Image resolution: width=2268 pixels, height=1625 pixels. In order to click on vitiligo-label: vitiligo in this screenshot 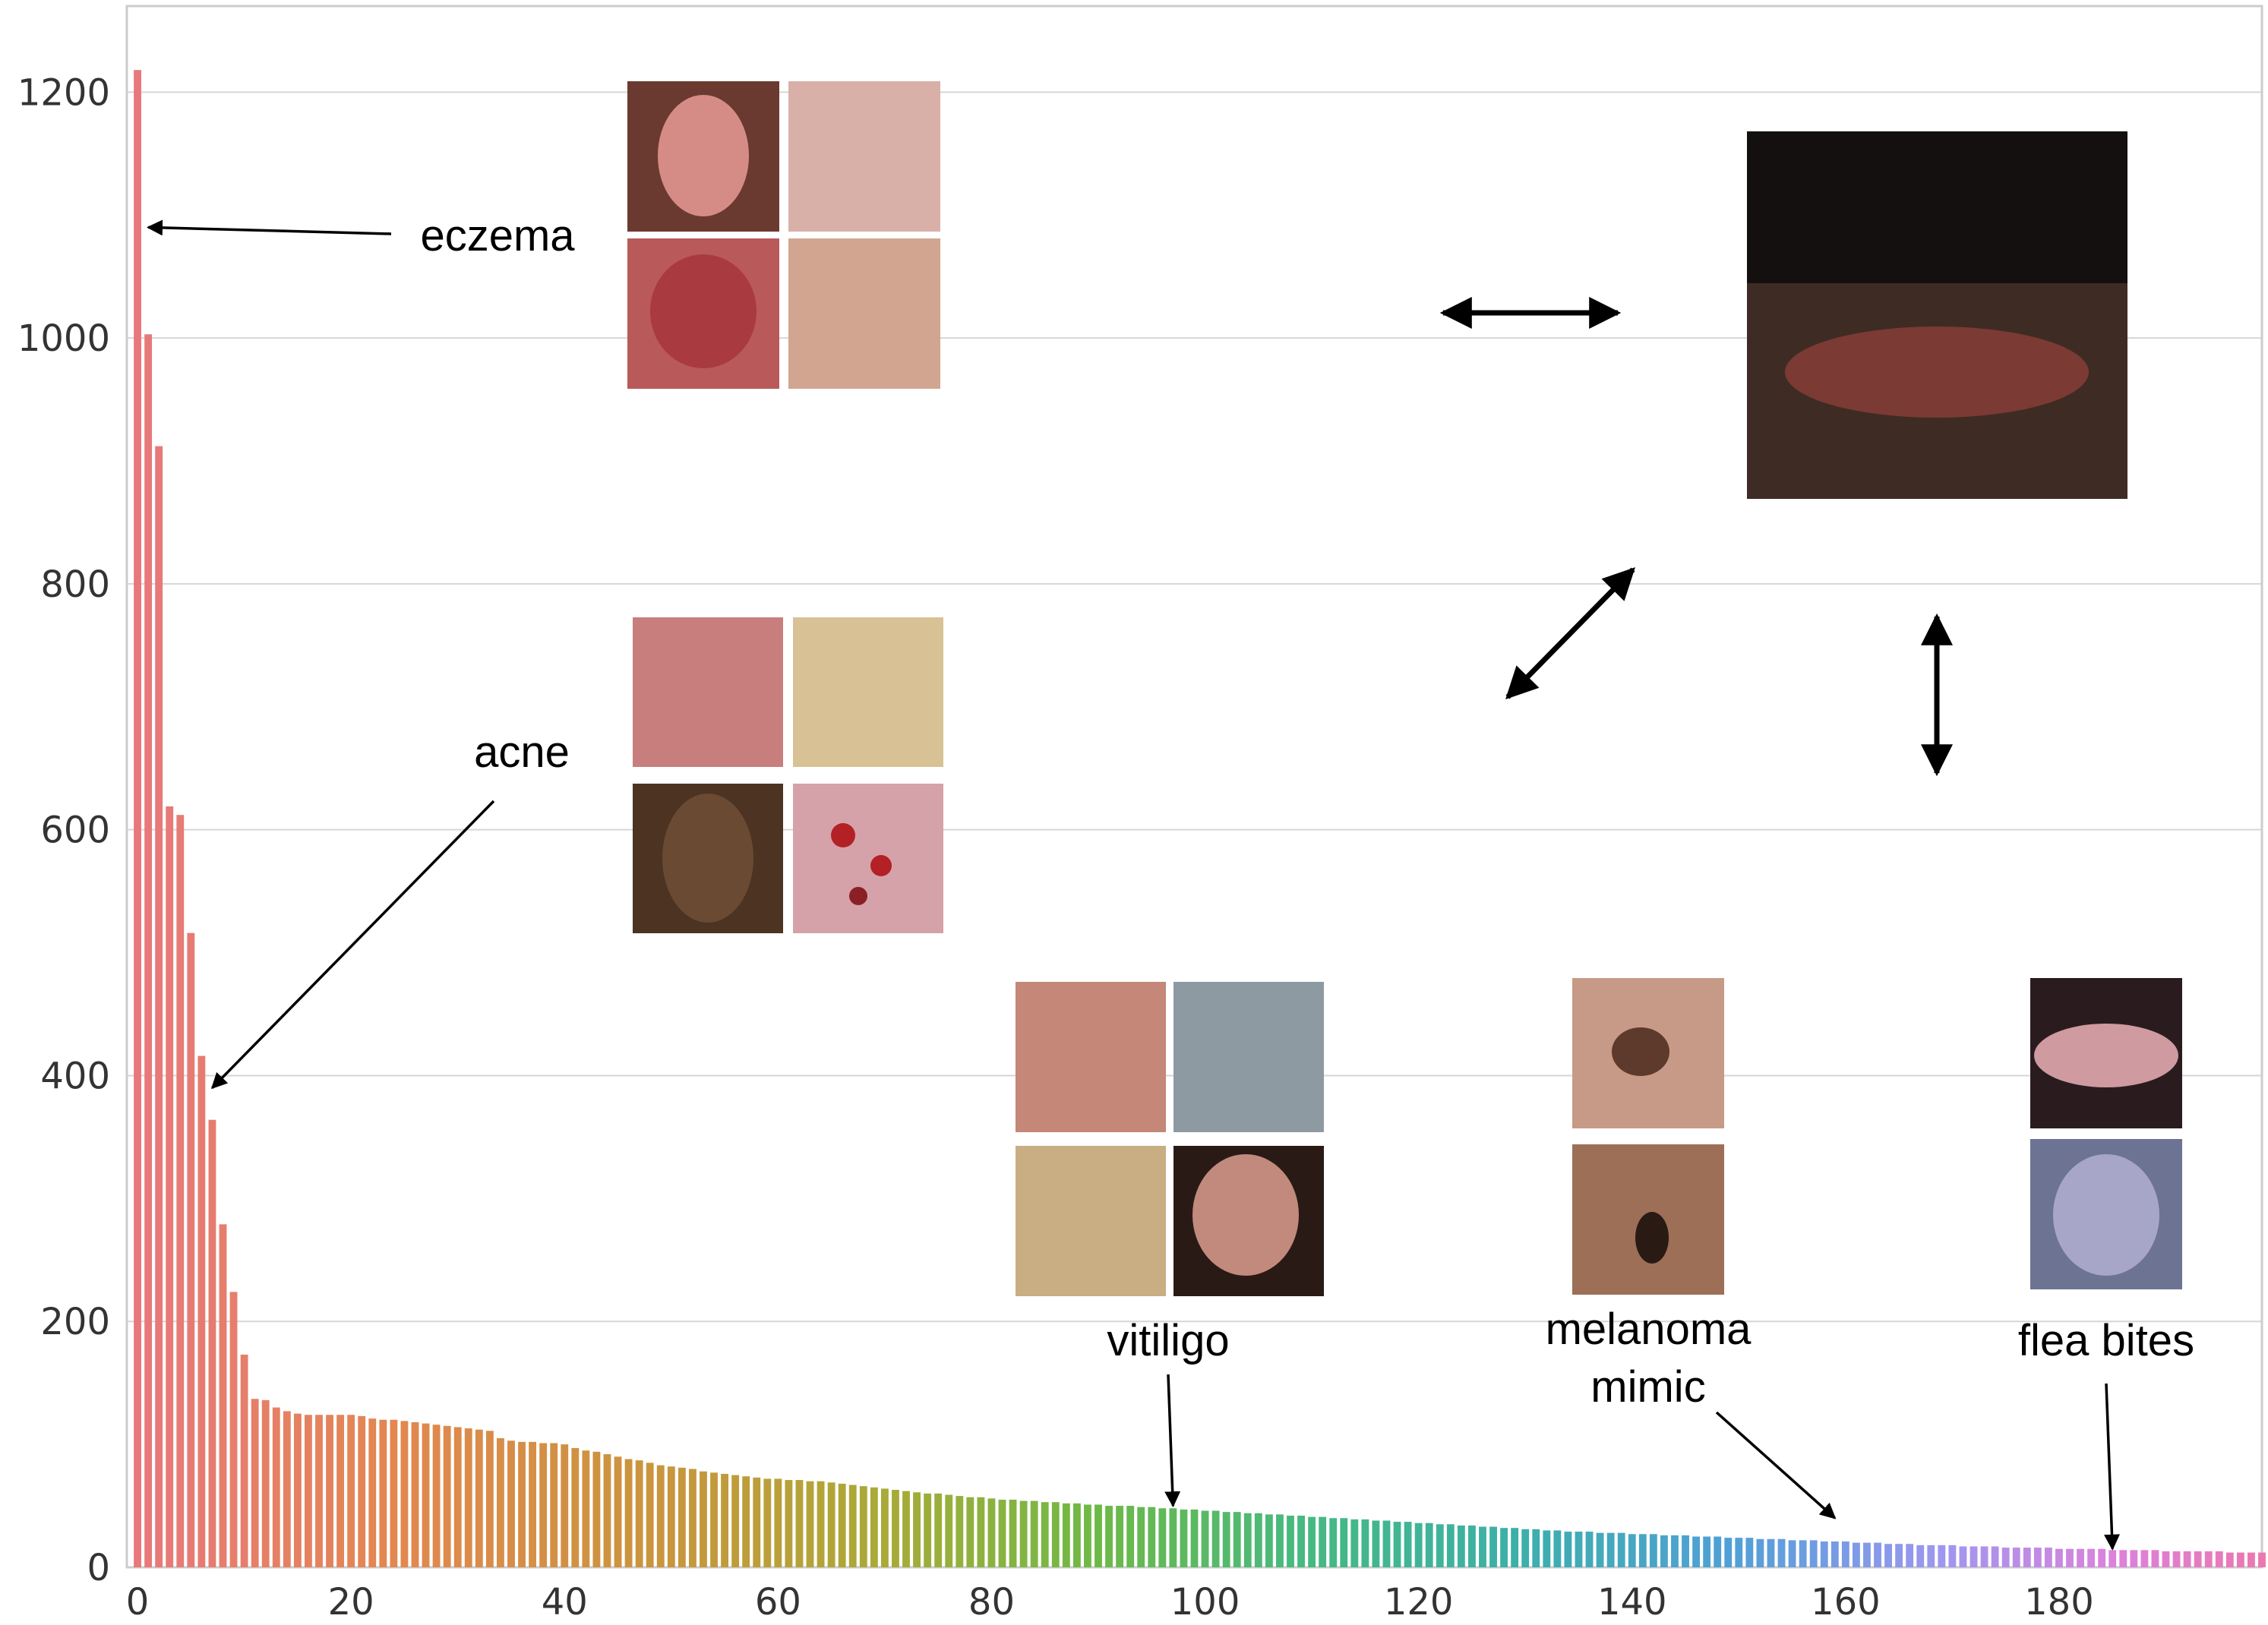, I will do `click(1168, 1340)`.